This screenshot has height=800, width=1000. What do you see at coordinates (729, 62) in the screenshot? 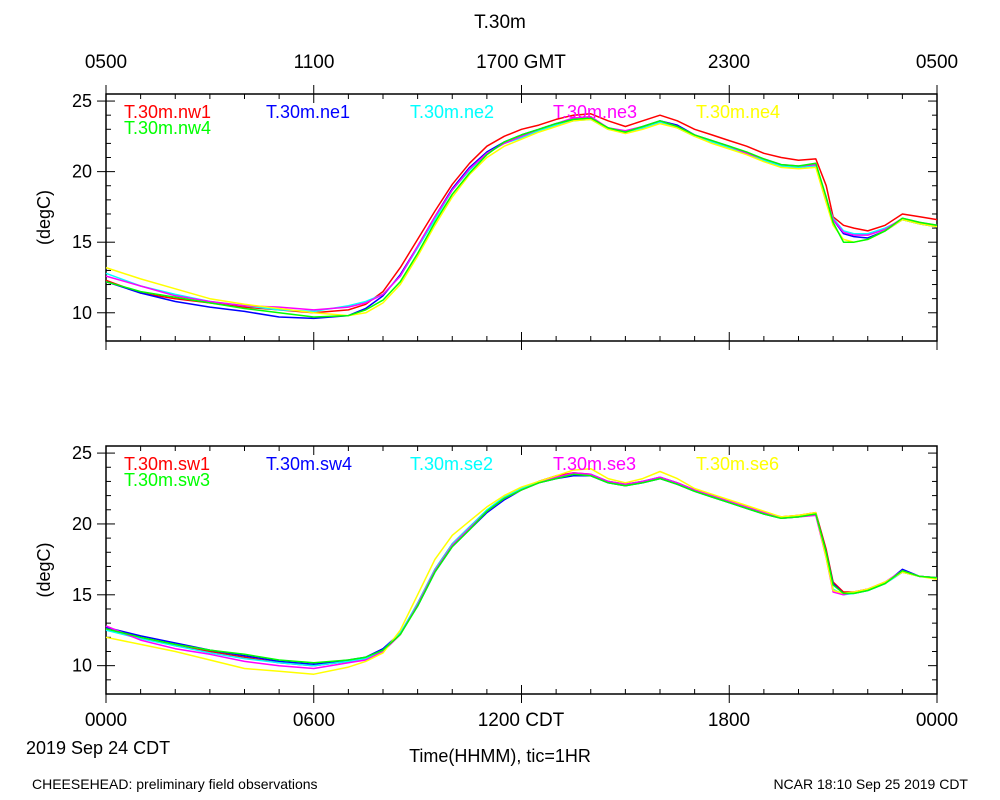
I see `gmt-tick-label: 2300` at bounding box center [729, 62].